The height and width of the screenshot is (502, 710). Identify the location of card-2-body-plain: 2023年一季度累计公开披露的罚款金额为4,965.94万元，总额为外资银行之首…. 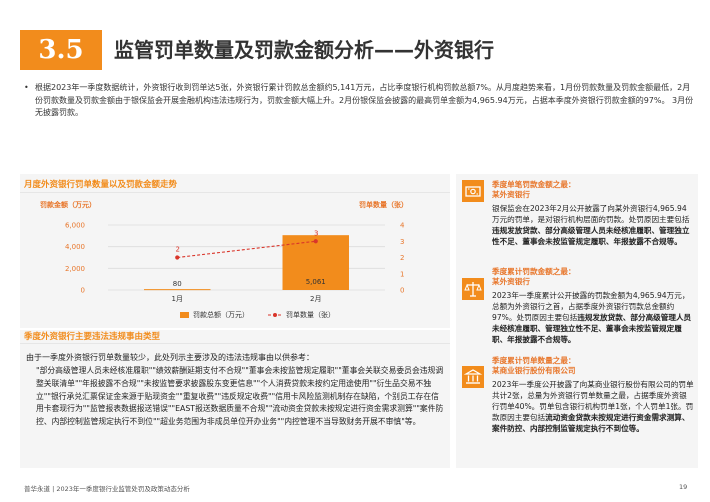
(591, 306).